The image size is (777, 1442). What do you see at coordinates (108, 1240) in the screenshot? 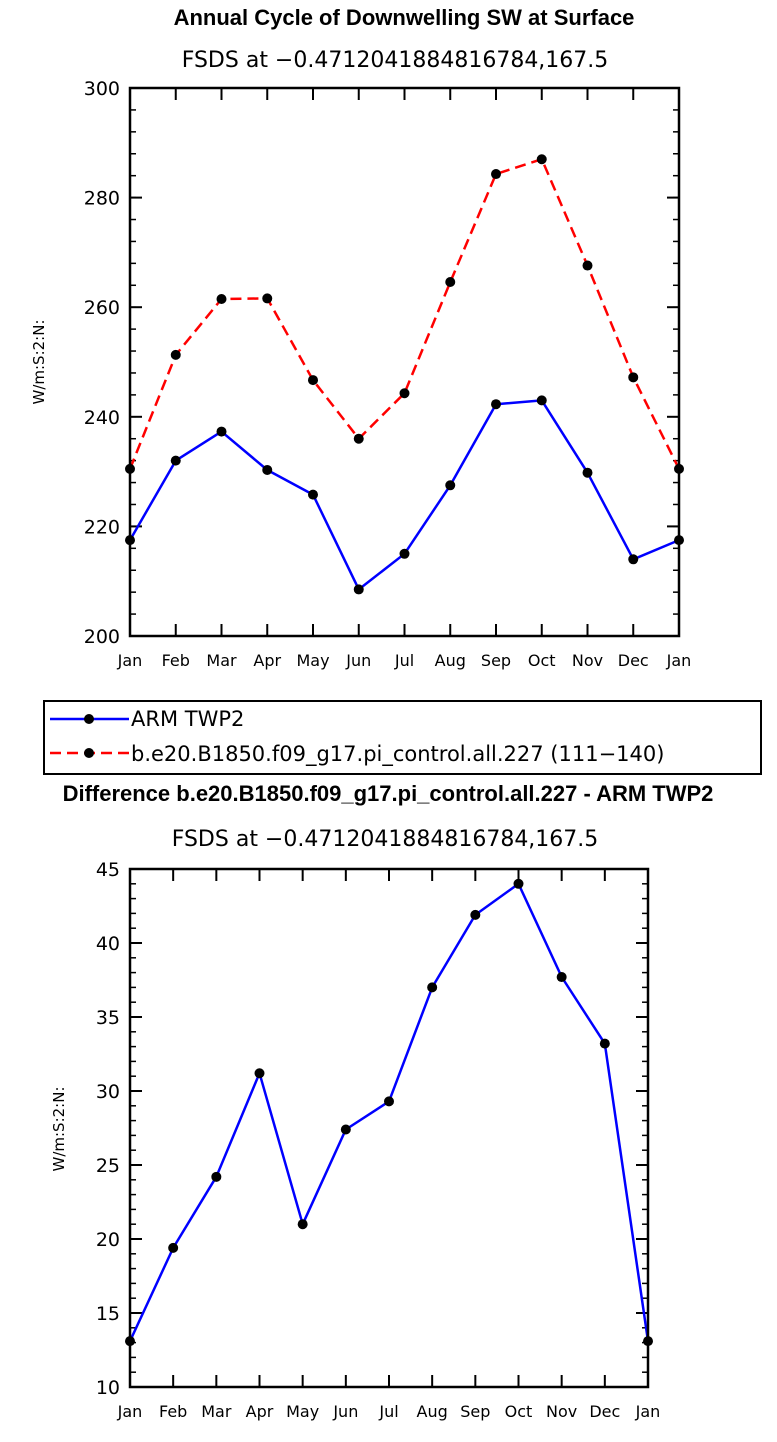
I see `y-tick-label: 20` at bounding box center [108, 1240].